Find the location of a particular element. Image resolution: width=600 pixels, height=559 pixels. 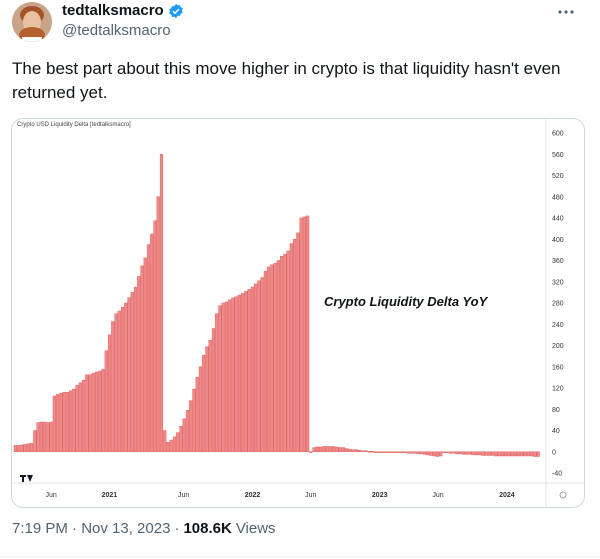

x-tick-label: 2023 is located at coordinates (380, 495).